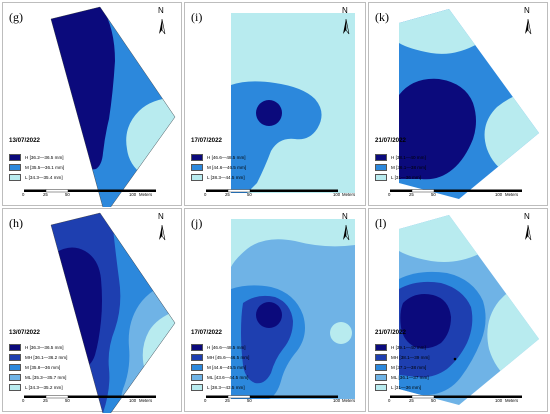  I want to click on legend-label: H [36.3—36.5 mm], so click(44, 347).